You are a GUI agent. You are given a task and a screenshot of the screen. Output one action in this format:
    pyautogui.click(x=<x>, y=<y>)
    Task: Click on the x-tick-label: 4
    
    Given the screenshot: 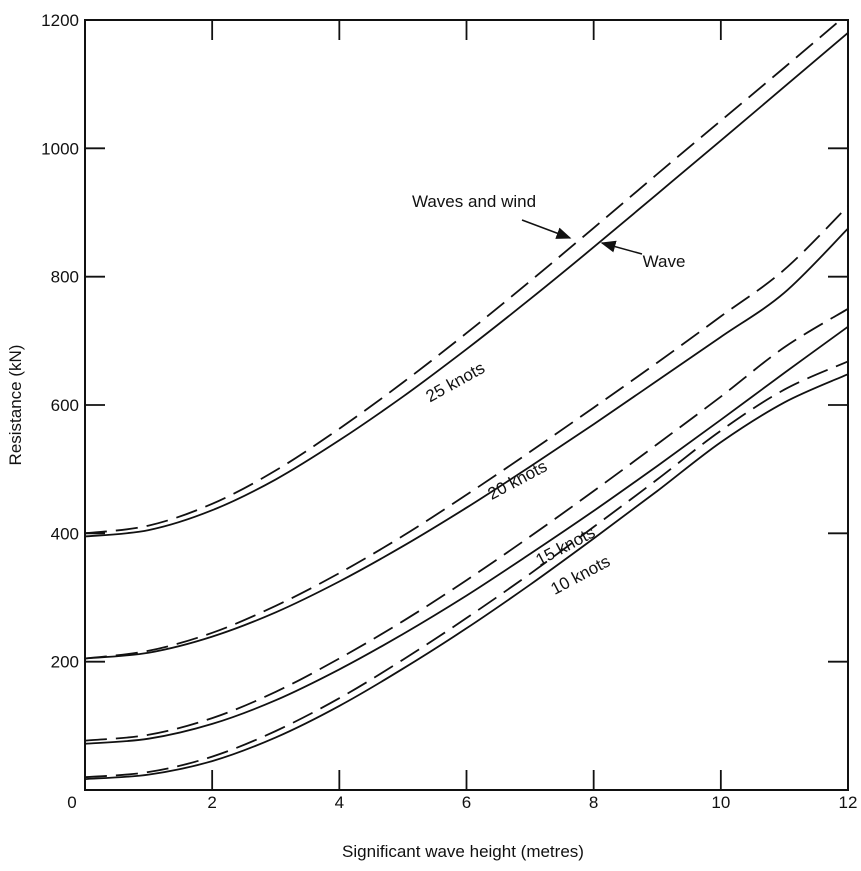 What is the action you would take?
    pyautogui.click(x=339, y=802)
    